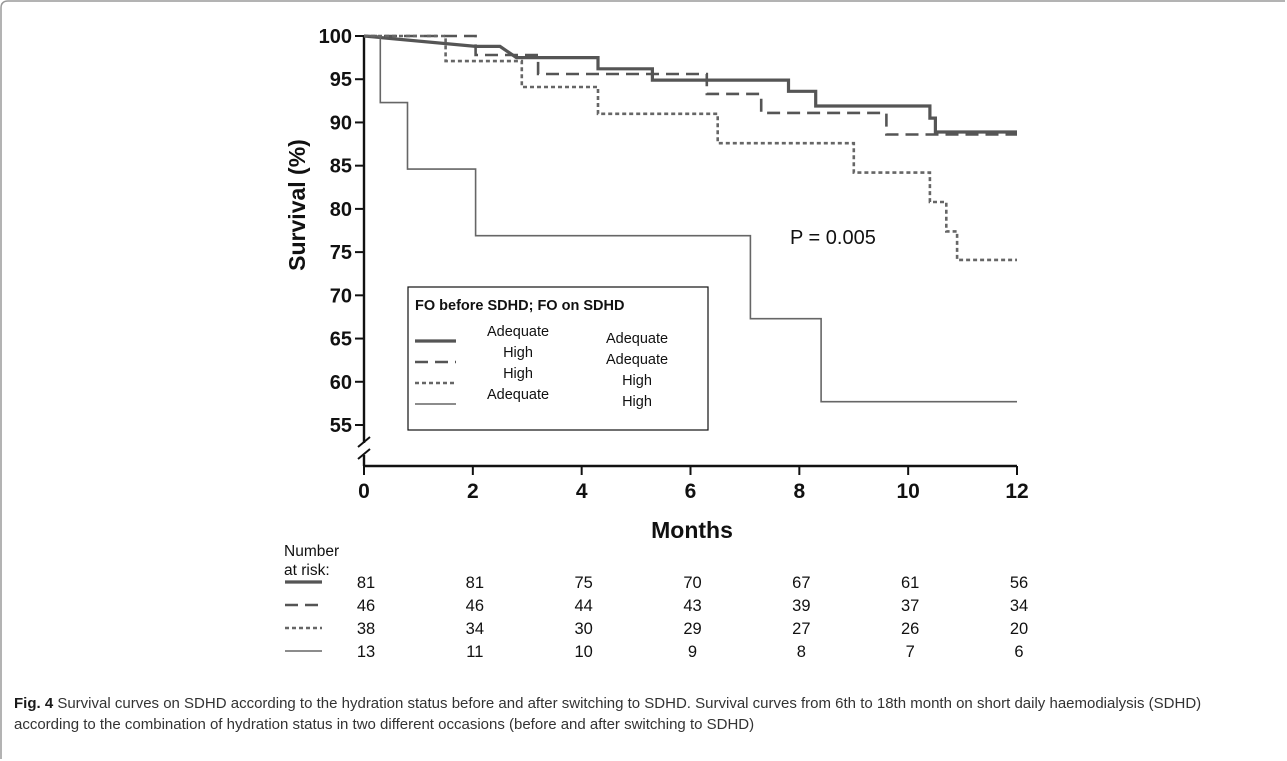 This screenshot has width=1287, height=761. Describe the element at coordinates (801, 606) in the screenshot. I see `risk-count: 39` at that location.